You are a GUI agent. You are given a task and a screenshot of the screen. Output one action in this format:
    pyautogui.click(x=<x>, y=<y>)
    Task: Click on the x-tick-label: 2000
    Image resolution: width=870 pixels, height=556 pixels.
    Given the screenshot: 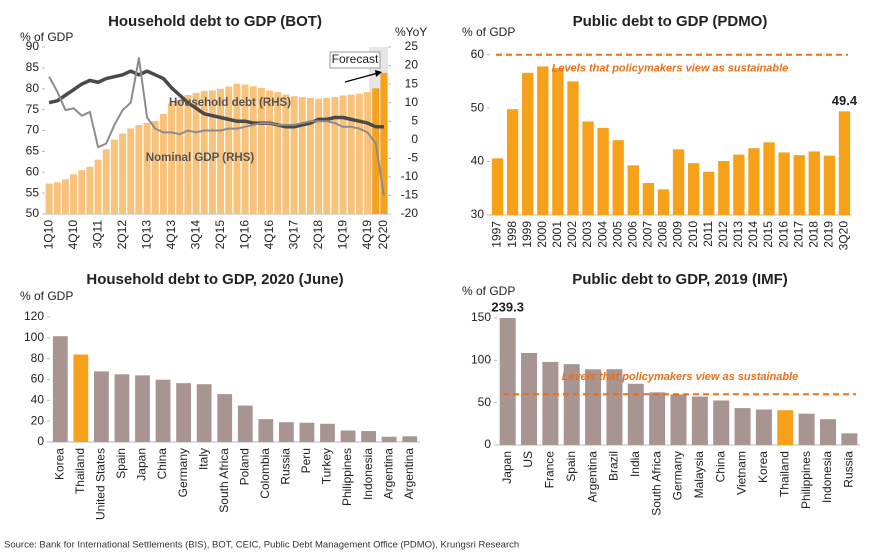 What is the action you would take?
    pyautogui.click(x=542, y=234)
    